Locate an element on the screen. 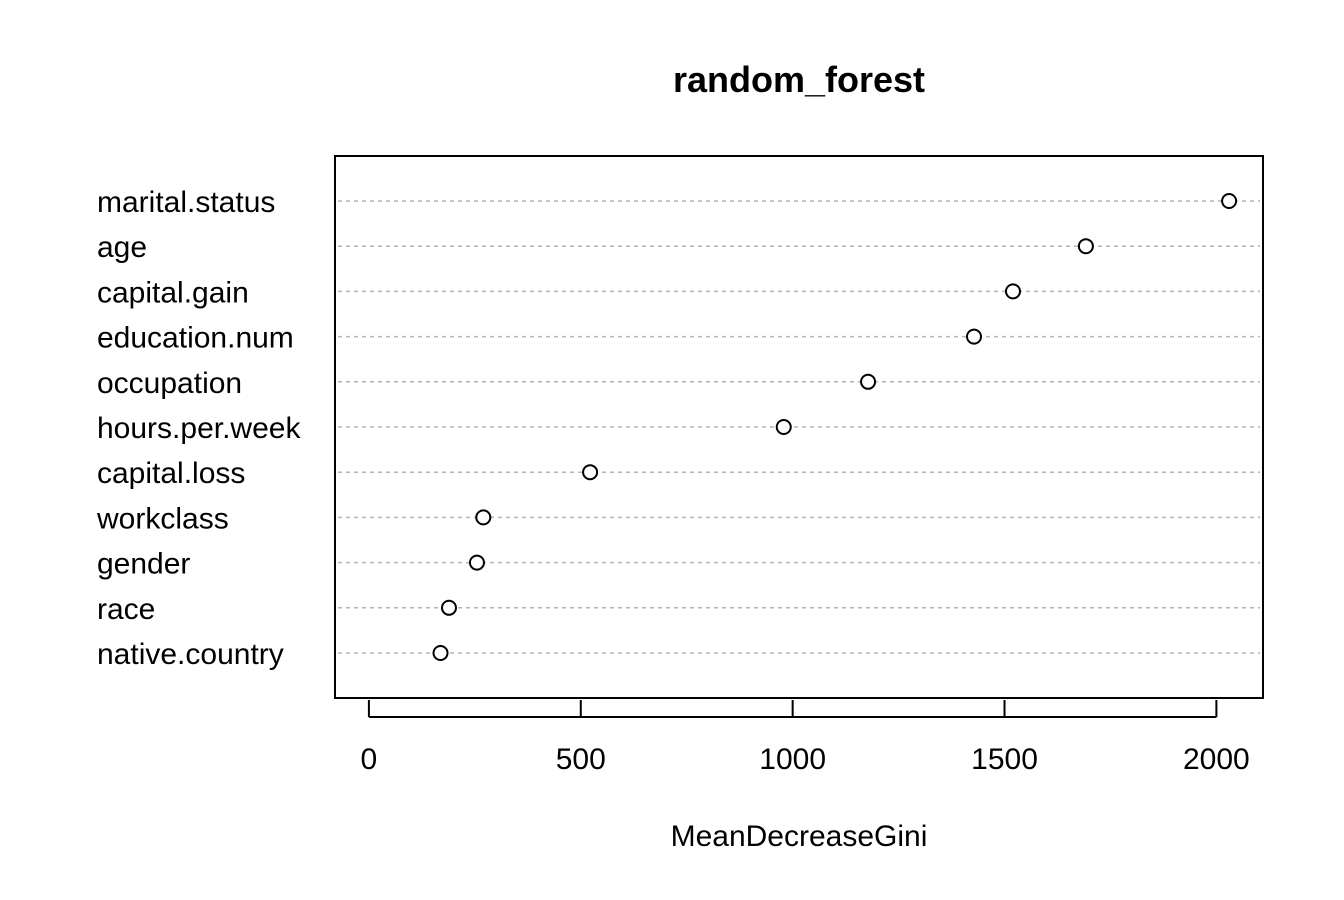 The width and height of the screenshot is (1344, 900). x-tick-label: 0 is located at coordinates (369, 759).